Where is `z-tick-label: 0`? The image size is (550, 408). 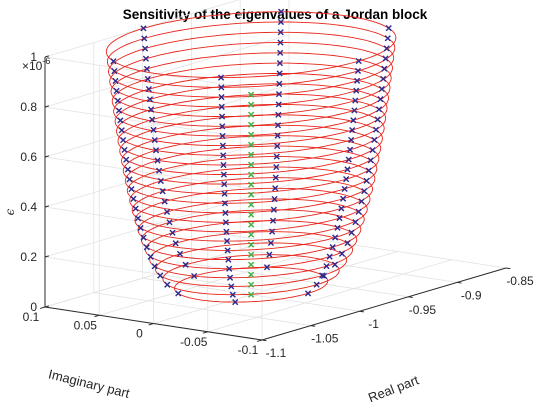 z-tick-label: 0 is located at coordinates (33, 307).